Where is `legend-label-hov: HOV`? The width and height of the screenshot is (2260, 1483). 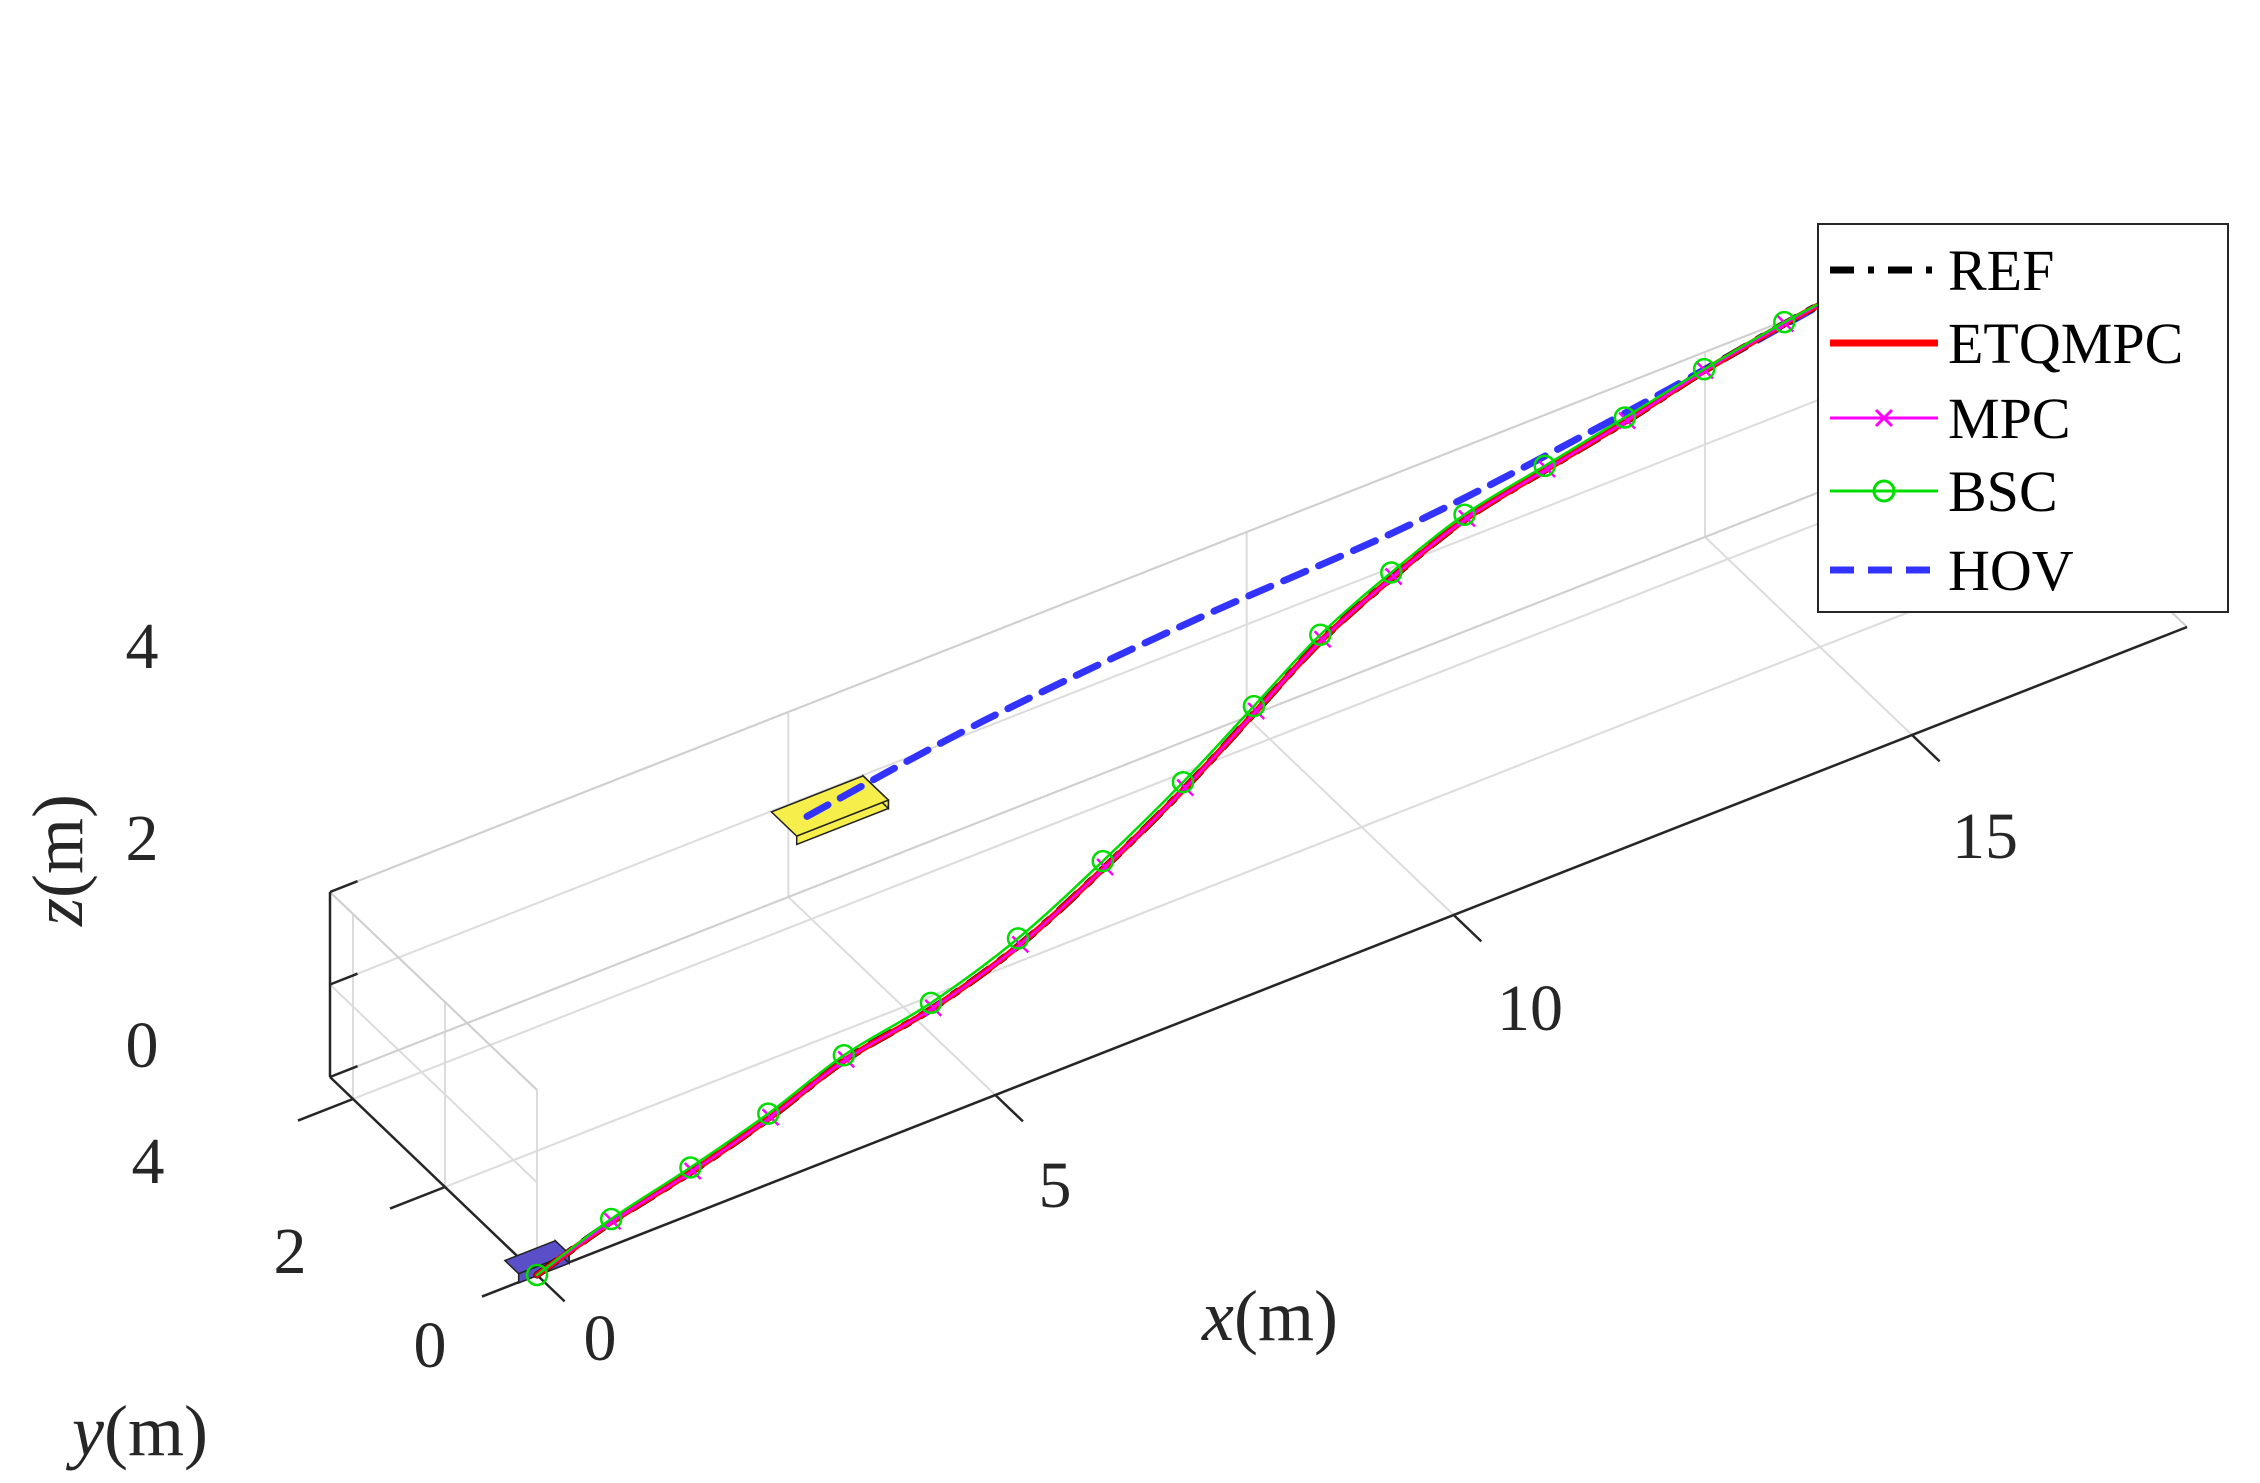 legend-label-hov: HOV is located at coordinates (2011, 570).